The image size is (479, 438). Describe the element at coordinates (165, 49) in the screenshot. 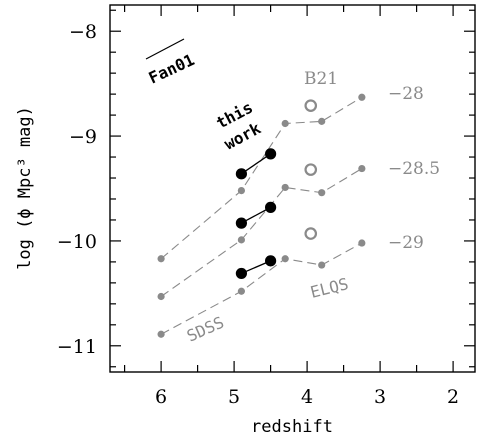

I see `fan01-legend-line` at that location.